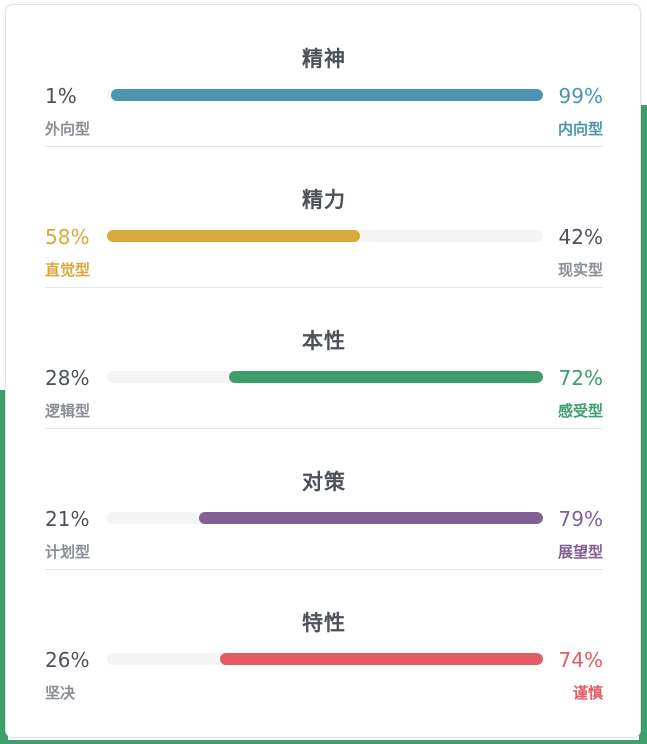 The height and width of the screenshot is (744, 647). Describe the element at coordinates (324, 200) in the screenshot. I see `trait-title: 精力` at that location.